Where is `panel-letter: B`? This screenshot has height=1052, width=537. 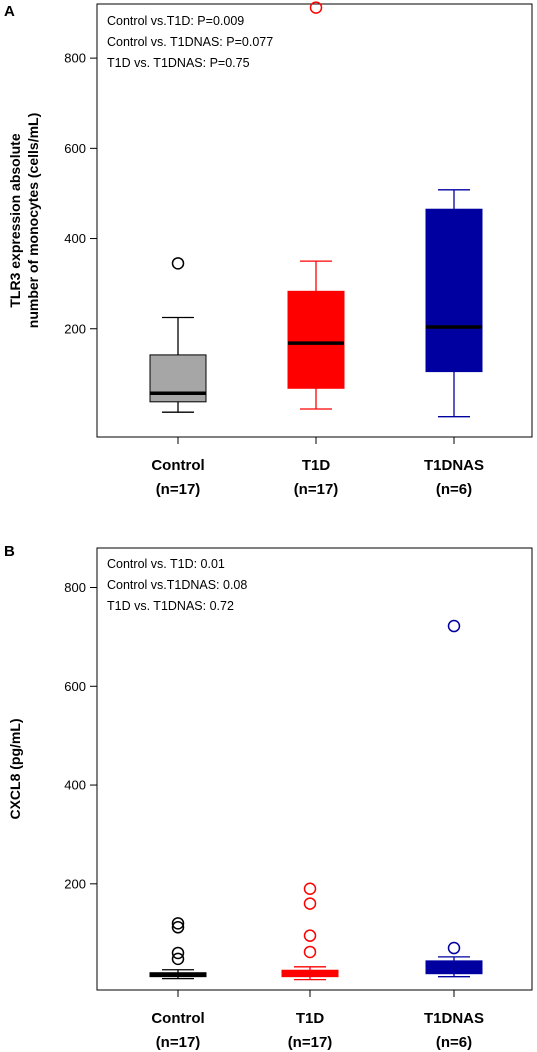 panel-letter: B is located at coordinates (9, 551).